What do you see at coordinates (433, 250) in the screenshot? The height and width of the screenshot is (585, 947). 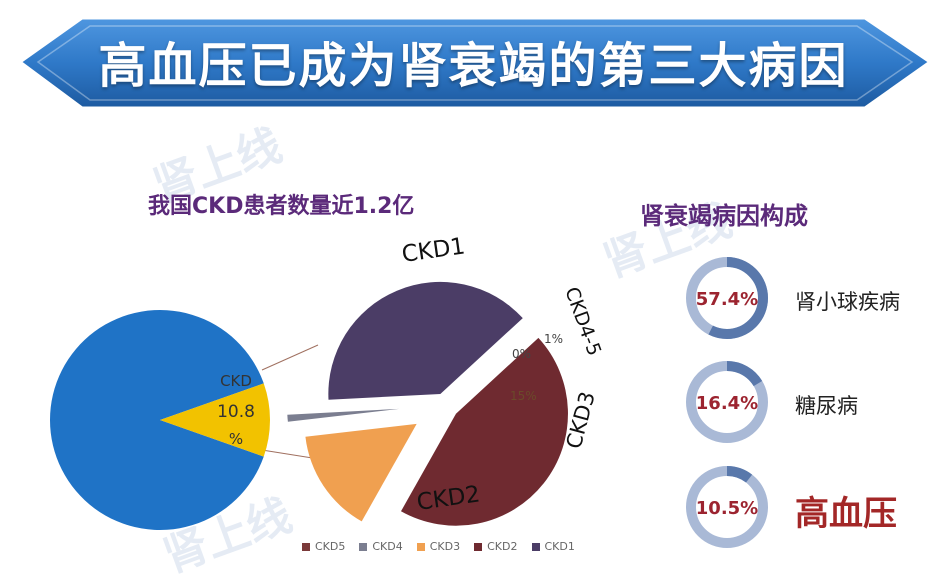 I see `ckd1-label: CKD1` at bounding box center [433, 250].